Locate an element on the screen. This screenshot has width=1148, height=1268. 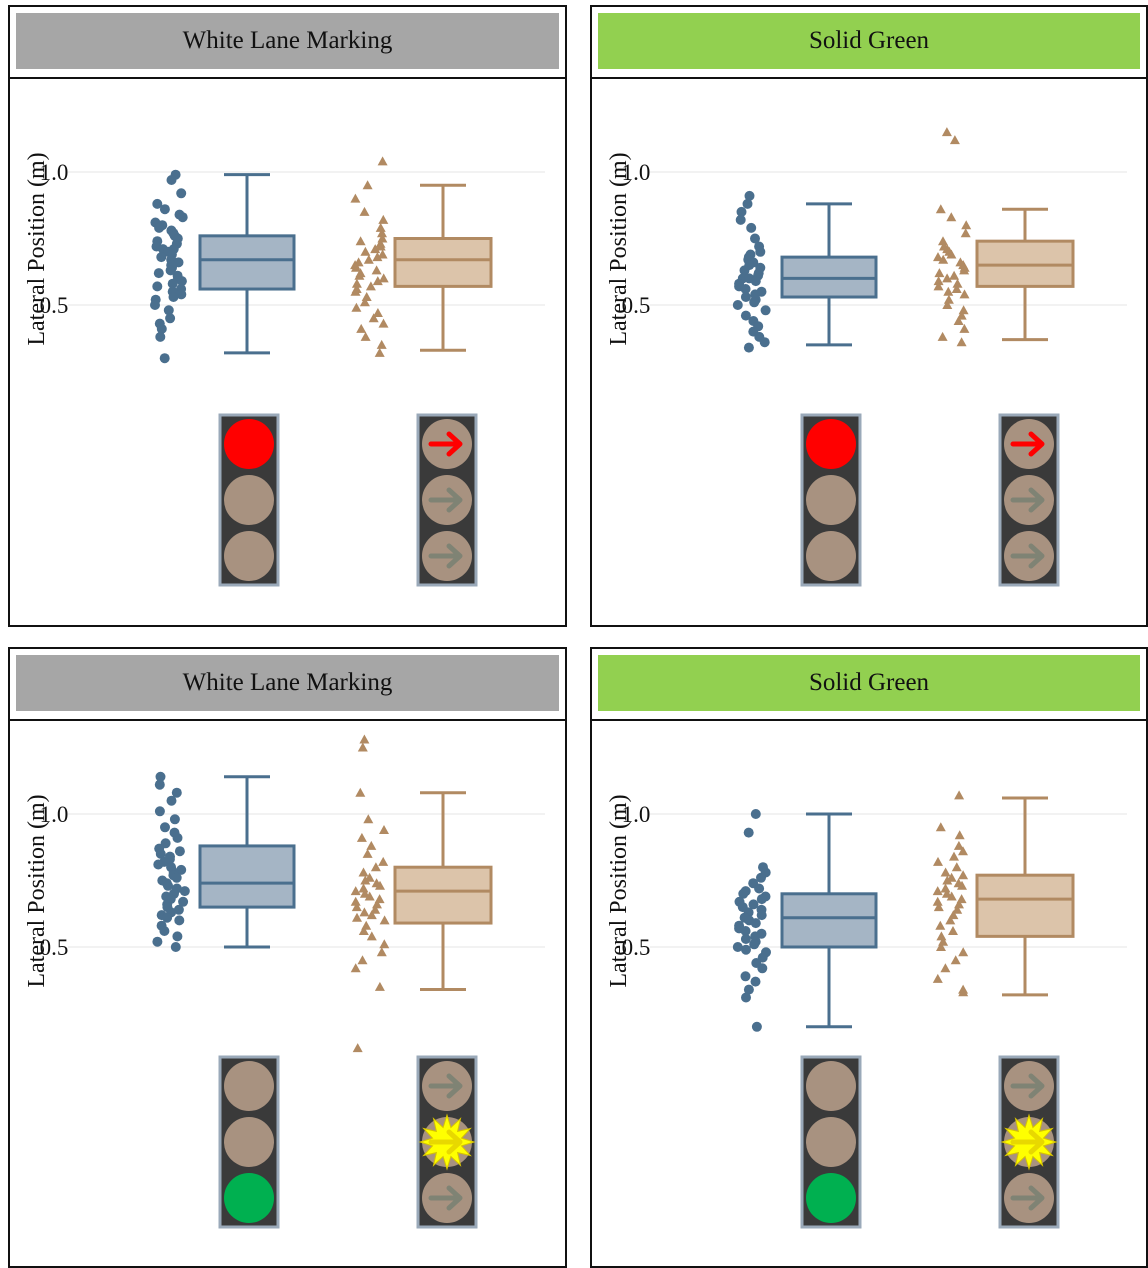
panel-header-frame: White Lane Marking is located at coordinates (287, 685).